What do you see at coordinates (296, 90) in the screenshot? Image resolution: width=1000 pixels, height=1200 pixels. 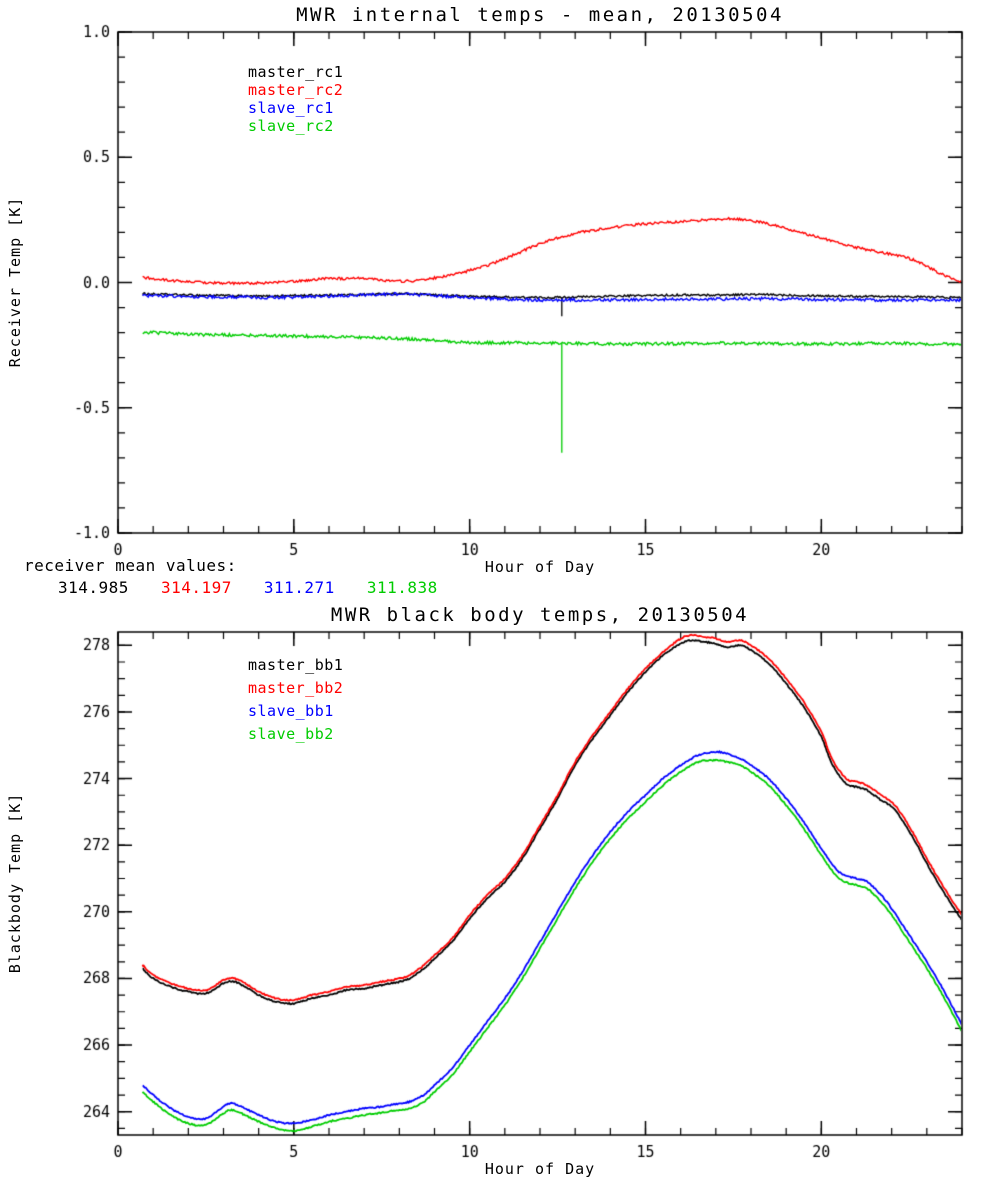 I see `legend-item-master-rc2: master_rc2` at bounding box center [296, 90].